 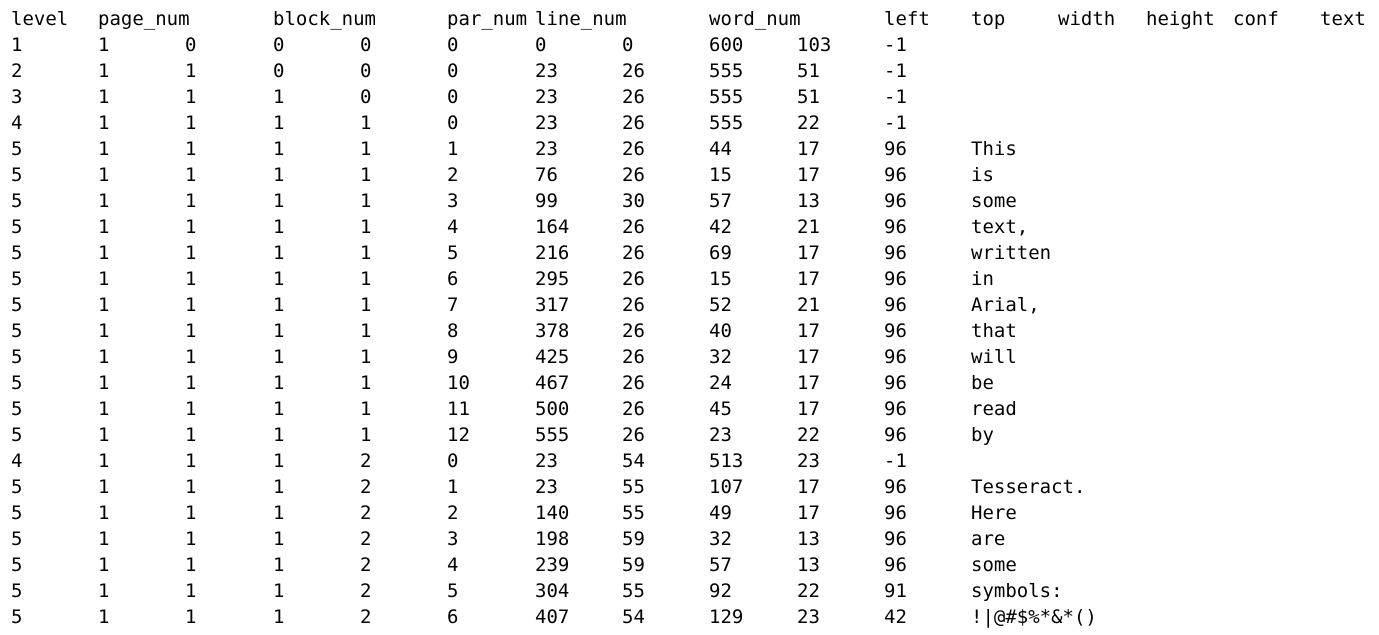 I want to click on table-cell-text: in, so click(x=982, y=279).